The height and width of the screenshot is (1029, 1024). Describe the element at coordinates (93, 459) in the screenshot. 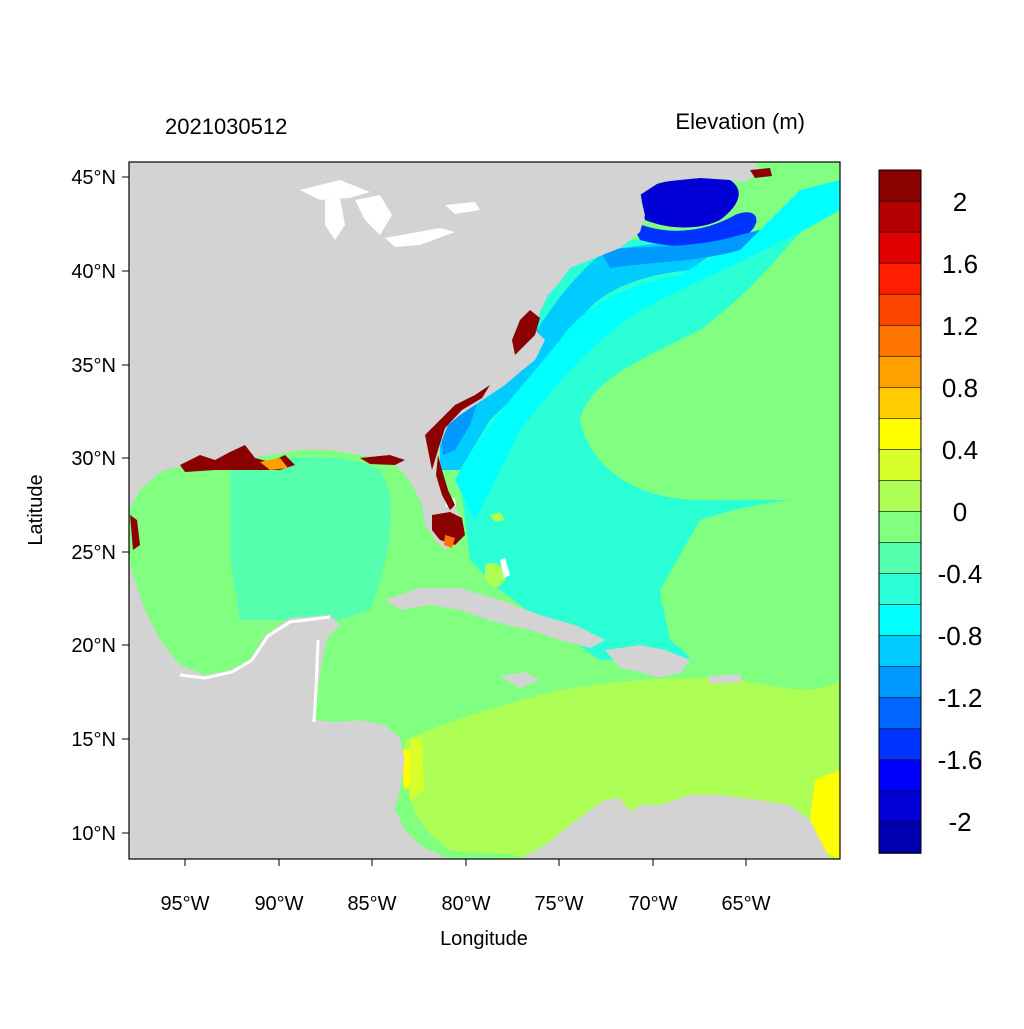

I see `y-tick-label: 30°N` at that location.